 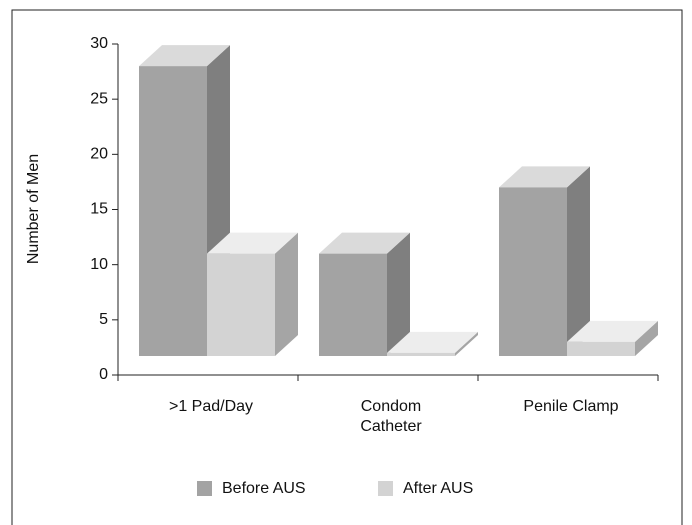 I want to click on y-tick-label: 25, so click(x=99, y=98).